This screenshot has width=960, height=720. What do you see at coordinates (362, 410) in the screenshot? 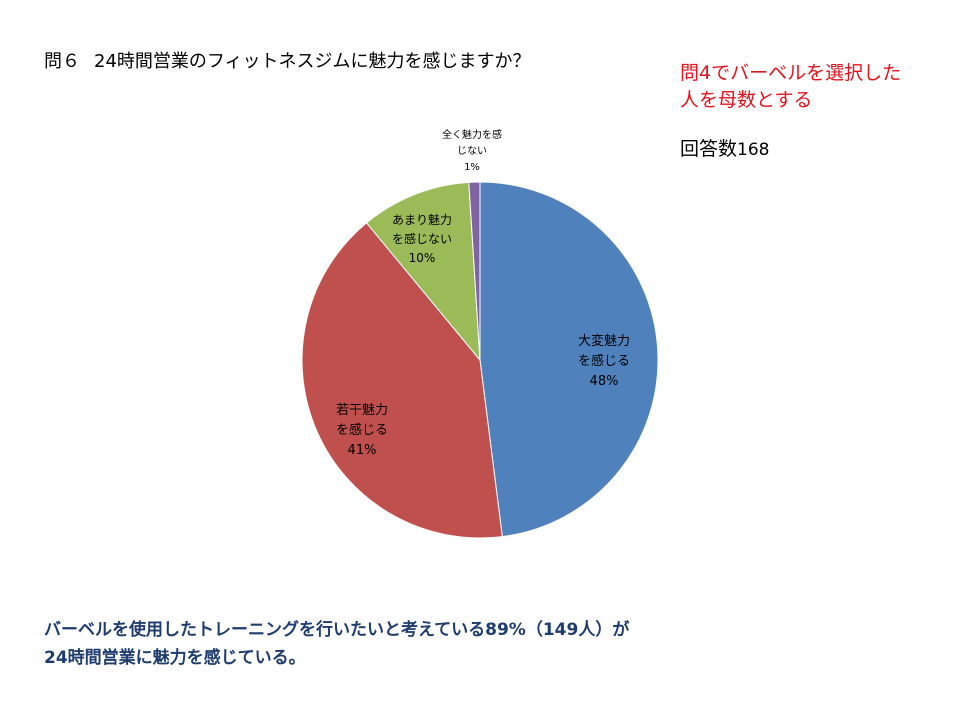
I see `slice-label-line1: 若干魅力` at bounding box center [362, 410].